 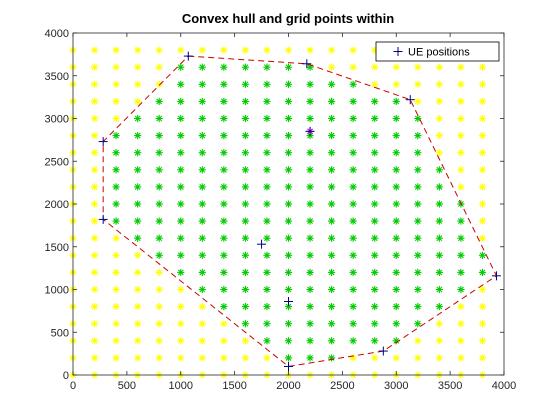 I want to click on y-tick-label: 2000, so click(x=57, y=205).